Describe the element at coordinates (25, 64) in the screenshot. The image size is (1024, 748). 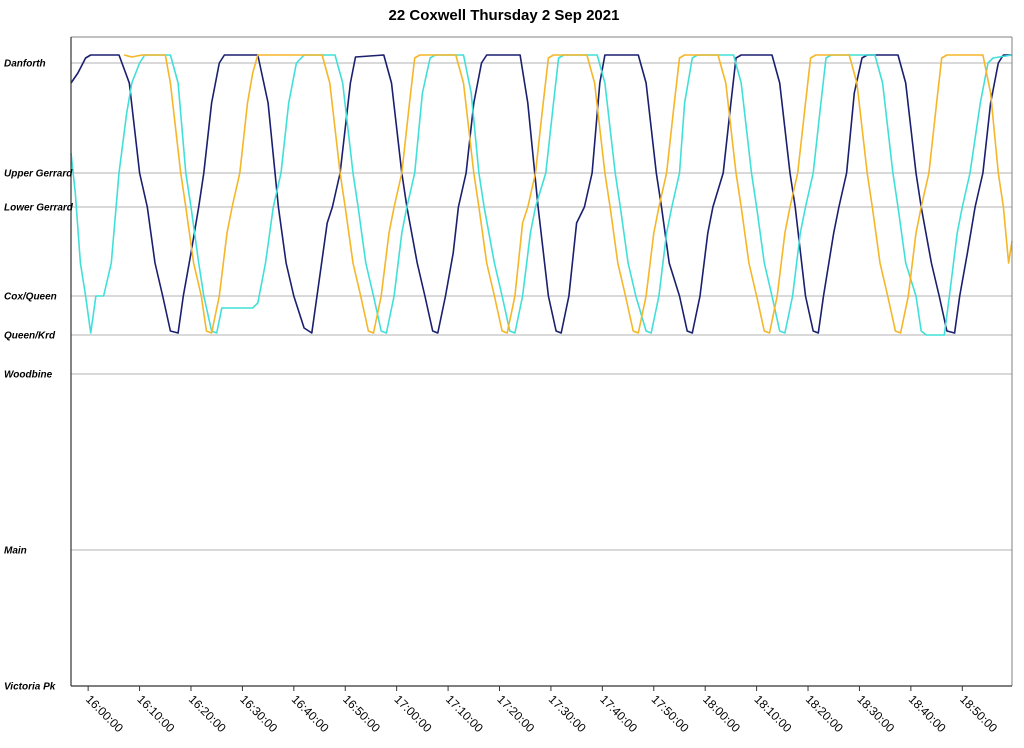
I see `stop-label: Danforth` at that location.